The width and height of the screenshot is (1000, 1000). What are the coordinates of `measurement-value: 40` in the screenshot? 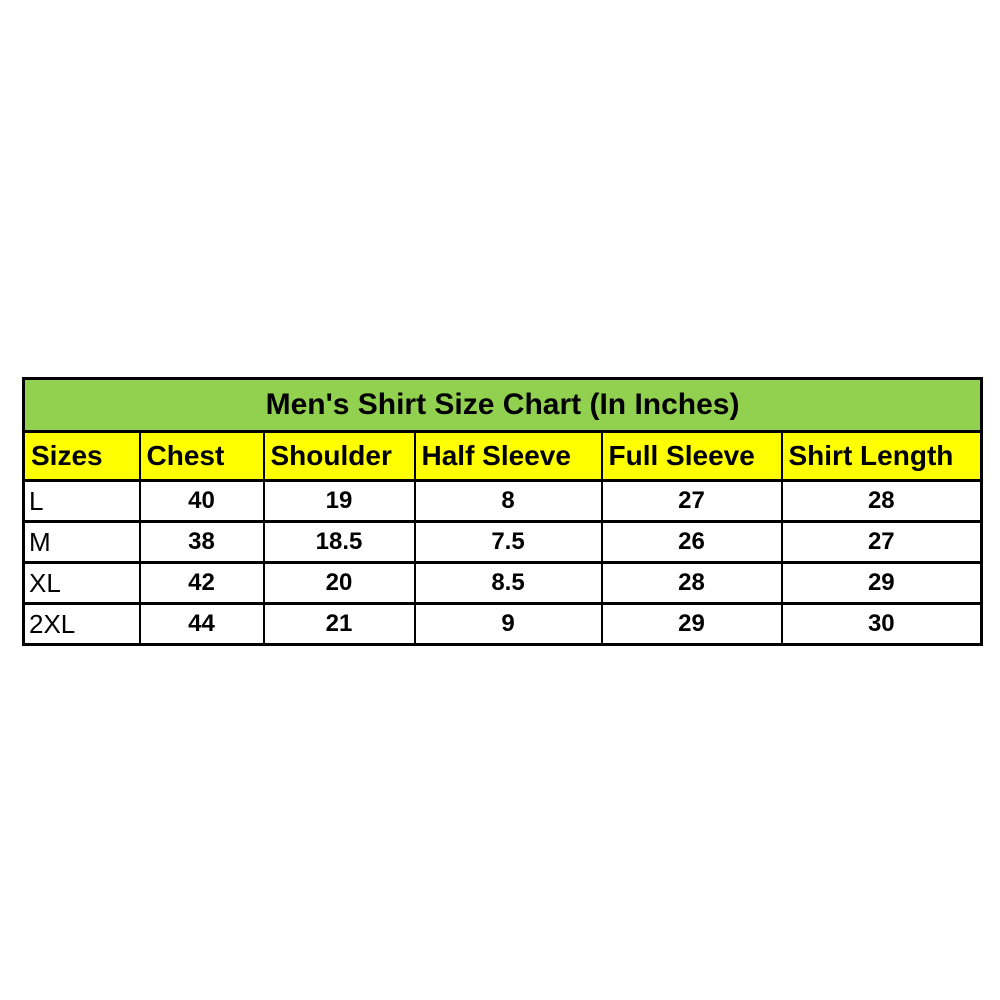 It's located at (201, 501).